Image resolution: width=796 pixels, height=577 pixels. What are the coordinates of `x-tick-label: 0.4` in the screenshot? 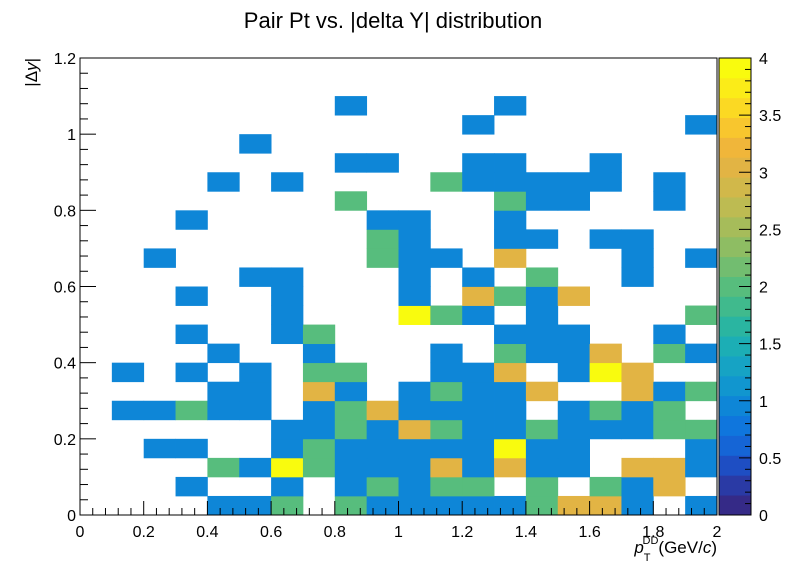 It's located at (207, 532).